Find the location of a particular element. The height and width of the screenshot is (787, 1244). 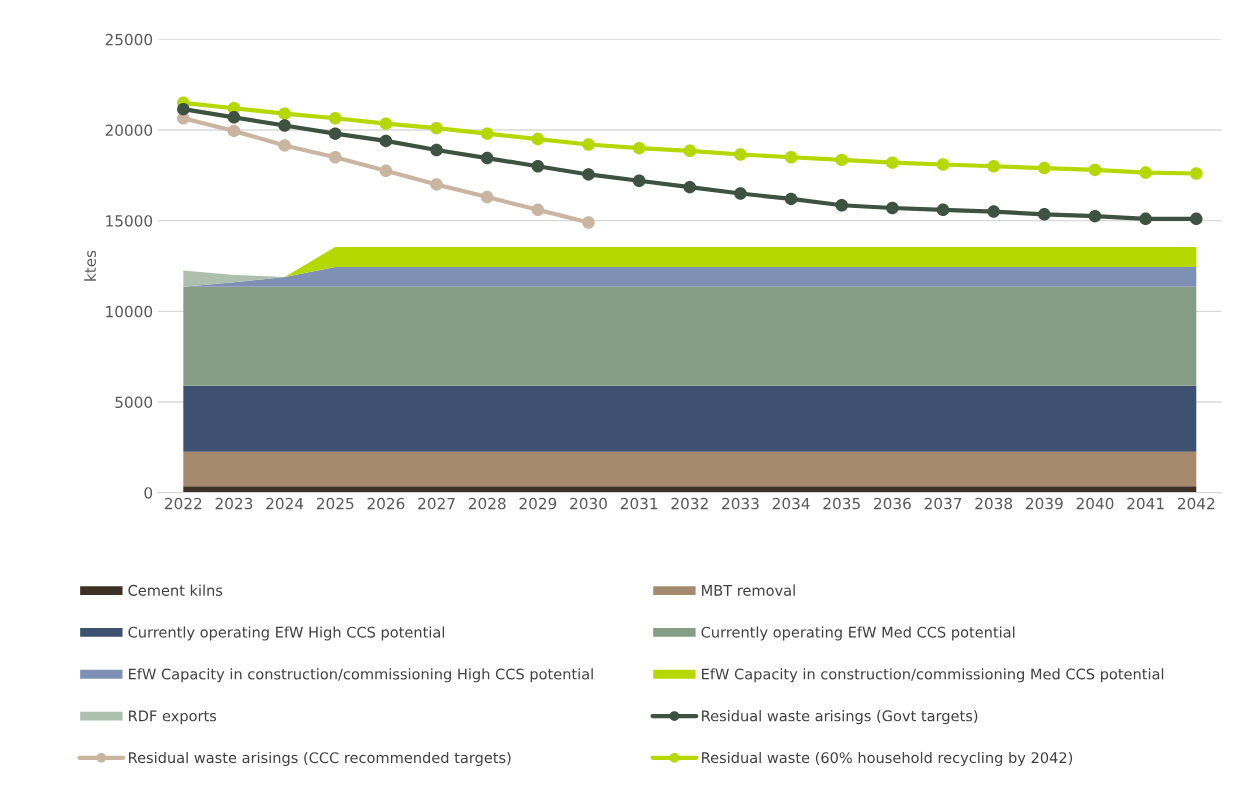

x-tick-label: 2029 is located at coordinates (538, 503).